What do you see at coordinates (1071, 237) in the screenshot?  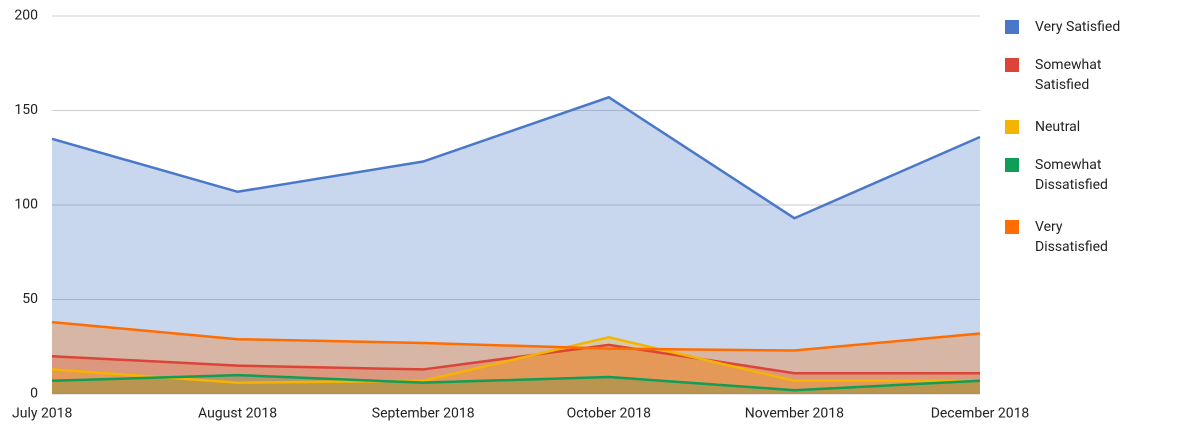 I see `legend-label: Very Dissatisfied` at bounding box center [1071, 237].